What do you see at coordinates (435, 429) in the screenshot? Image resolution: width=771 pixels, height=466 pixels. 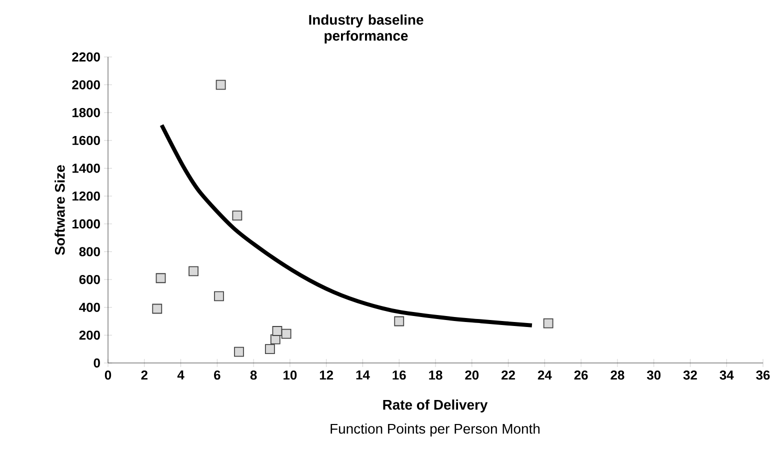 I see `text: Function Points per Person Month` at bounding box center [435, 429].